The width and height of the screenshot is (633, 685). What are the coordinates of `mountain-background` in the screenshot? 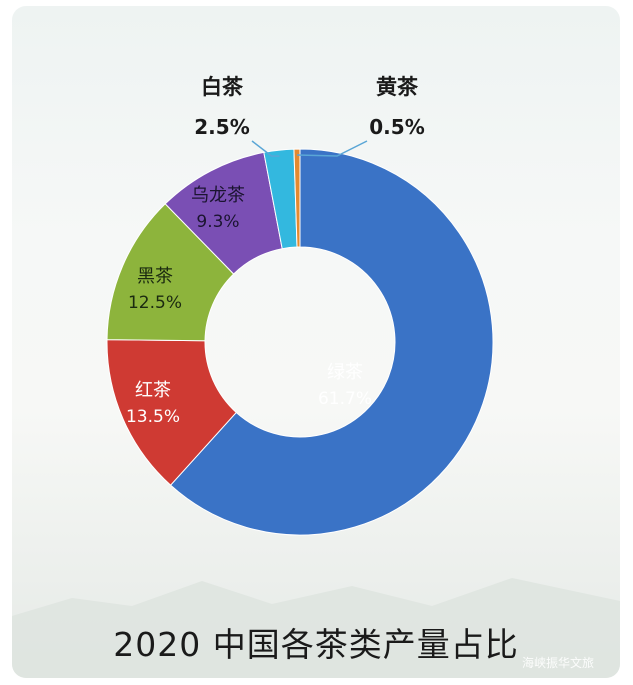 It's located at (316, 628).